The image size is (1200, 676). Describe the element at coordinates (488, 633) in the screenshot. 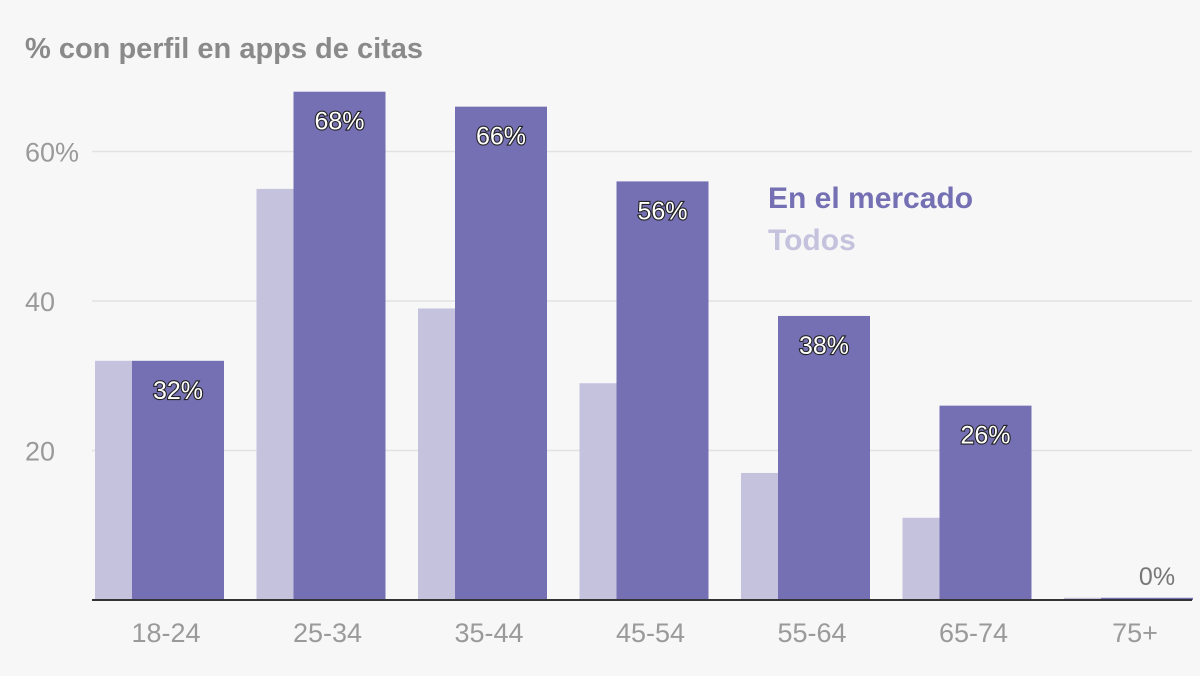

I see `x-tick-label: 35-44` at that location.